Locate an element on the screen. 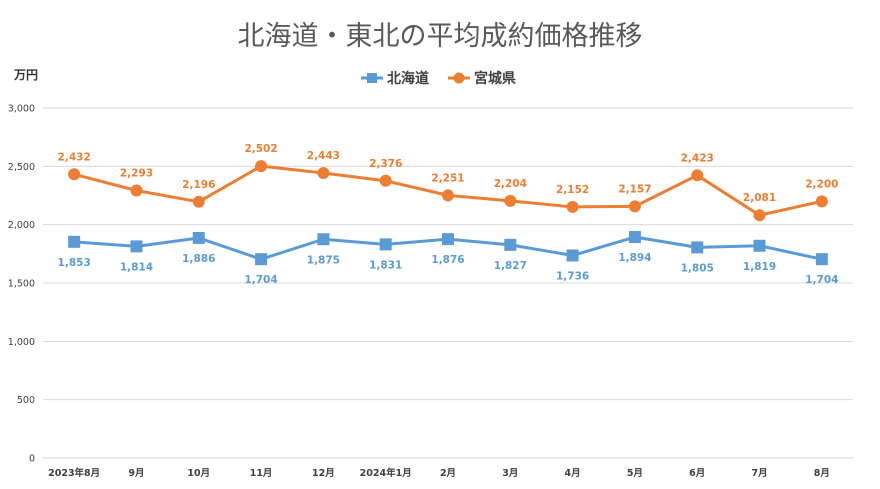  data-label: 2,081 is located at coordinates (759, 198).